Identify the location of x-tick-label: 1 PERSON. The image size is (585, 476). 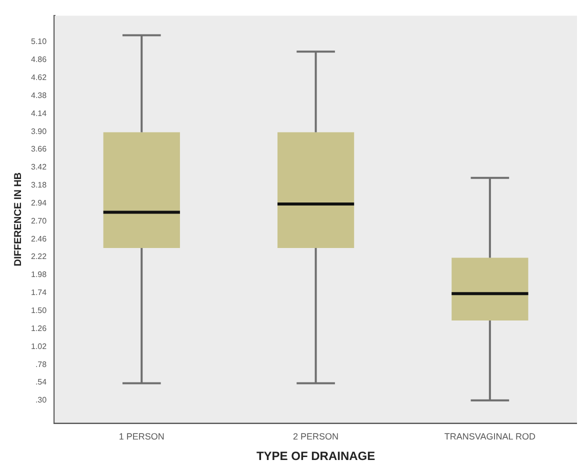
(141, 437).